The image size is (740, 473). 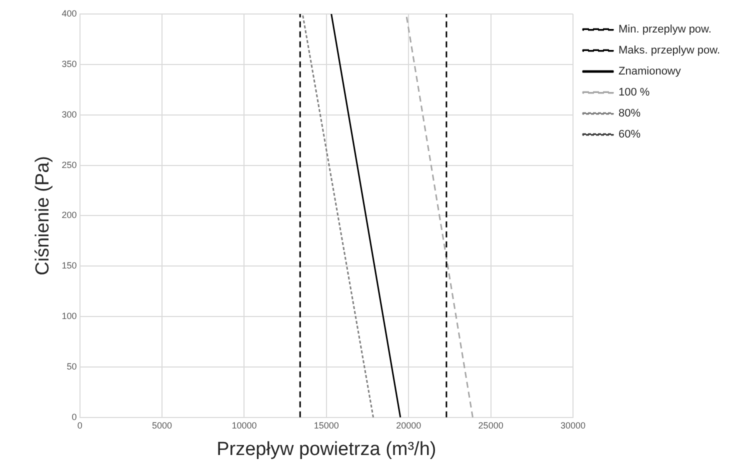 What do you see at coordinates (69, 215) in the screenshot?
I see `y-tick-label: 200` at bounding box center [69, 215].